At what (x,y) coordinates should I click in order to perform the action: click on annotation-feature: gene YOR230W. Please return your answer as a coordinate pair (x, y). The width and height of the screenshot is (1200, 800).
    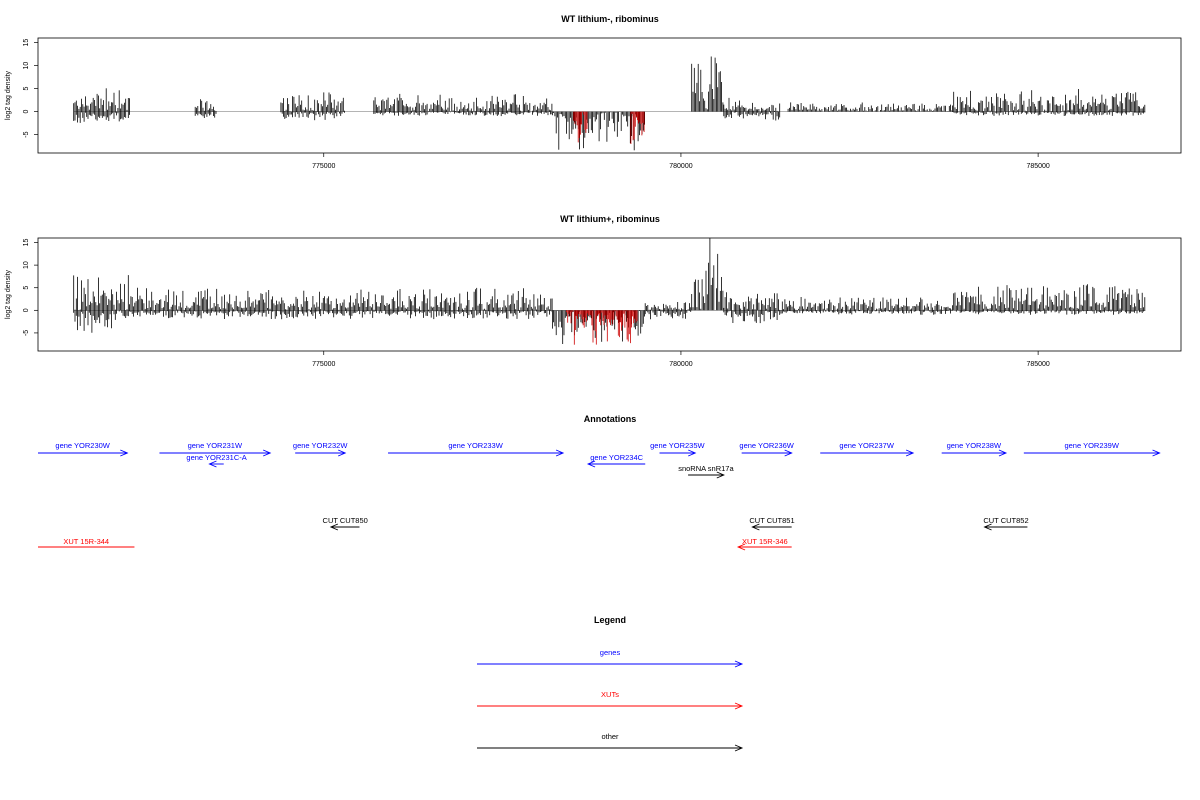
    Looking at the image, I should click on (83, 449).